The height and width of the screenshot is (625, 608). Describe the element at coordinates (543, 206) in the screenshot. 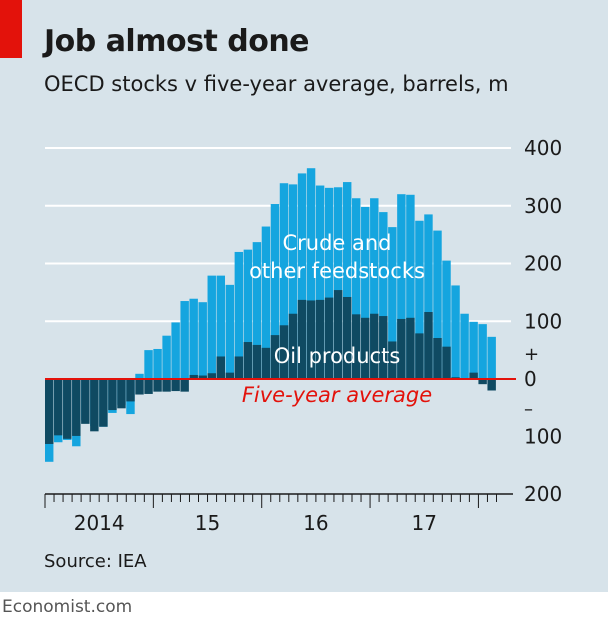

I see `y-tick-label: 300` at that location.